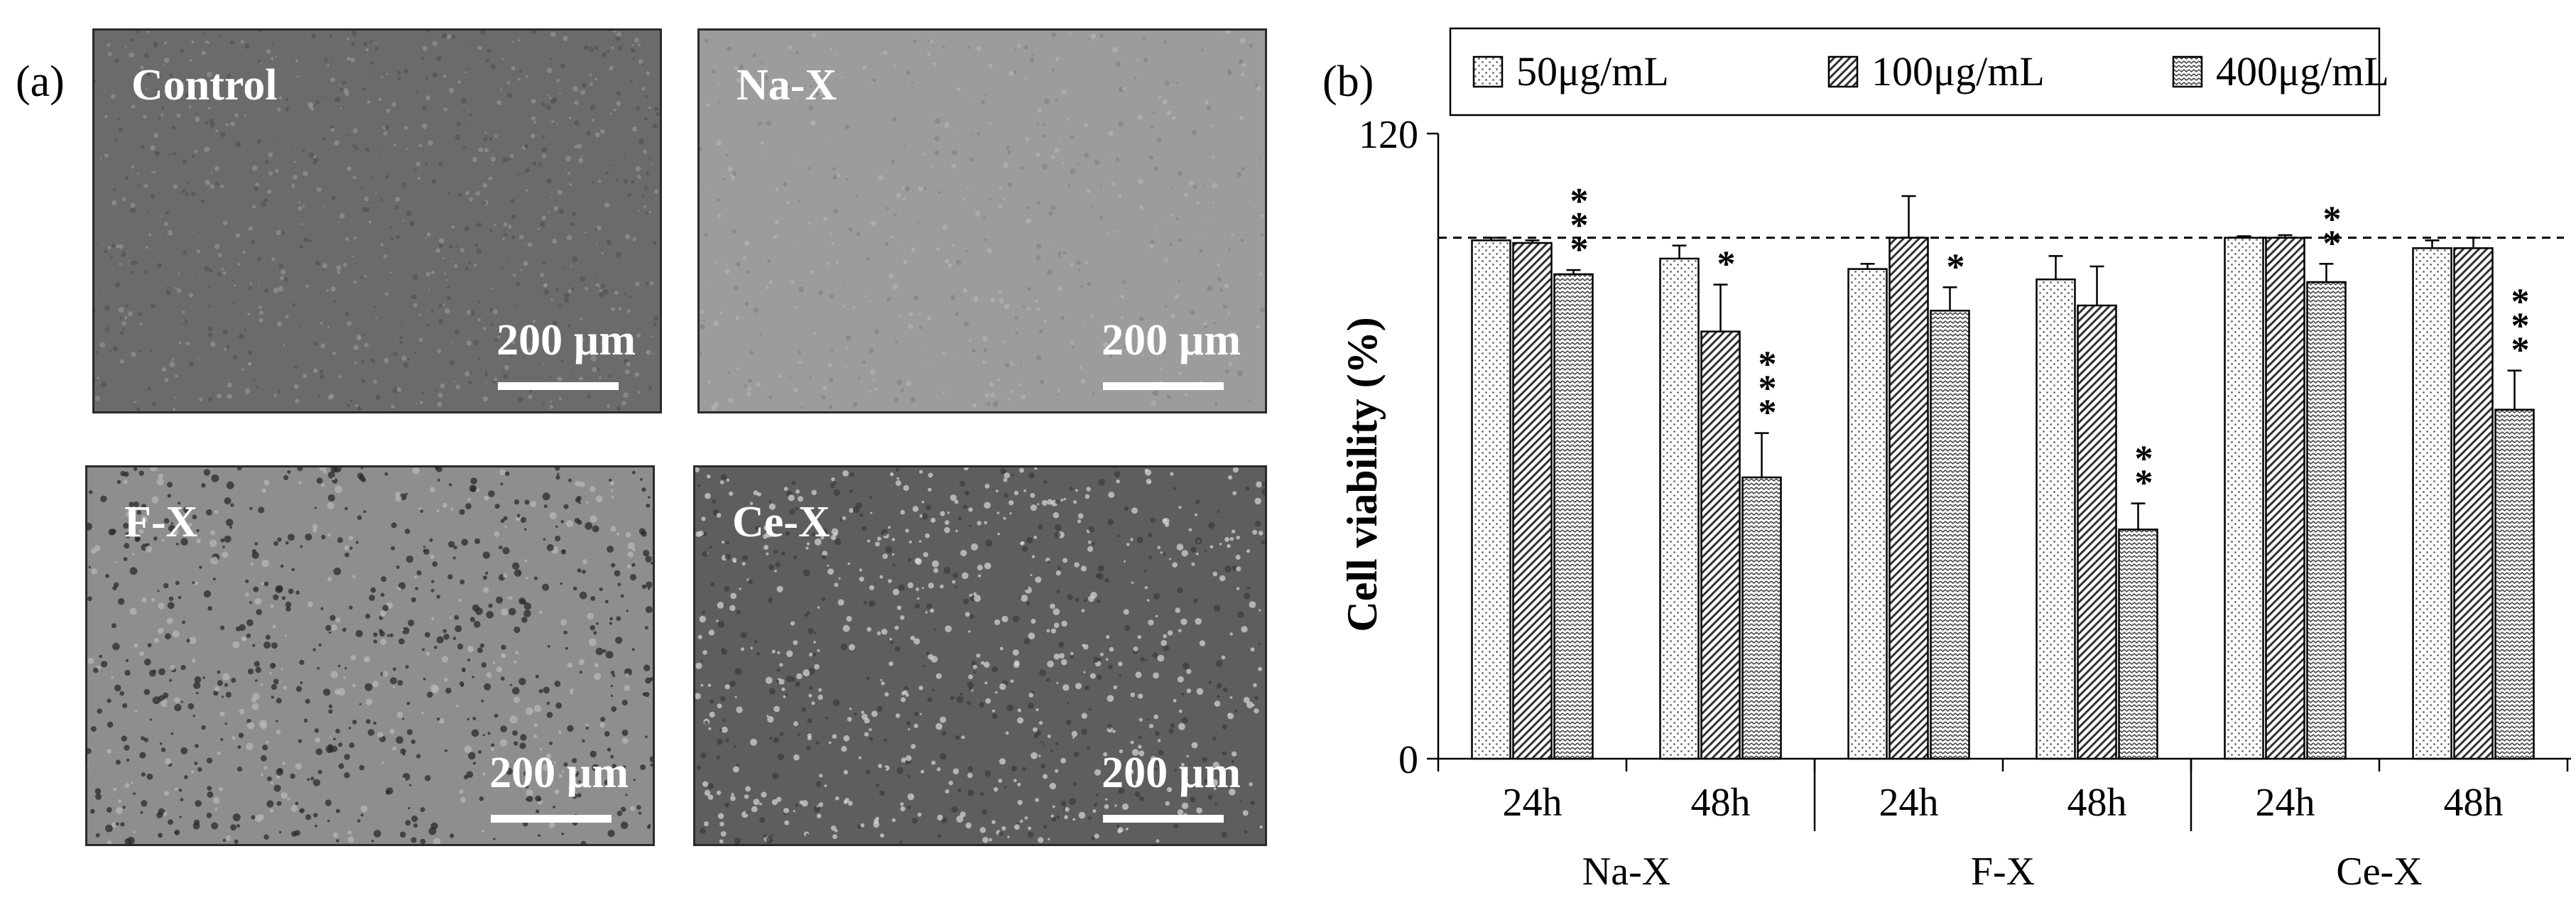 This screenshot has width=2576, height=915. I want to click on bar, so click(2327, 520).